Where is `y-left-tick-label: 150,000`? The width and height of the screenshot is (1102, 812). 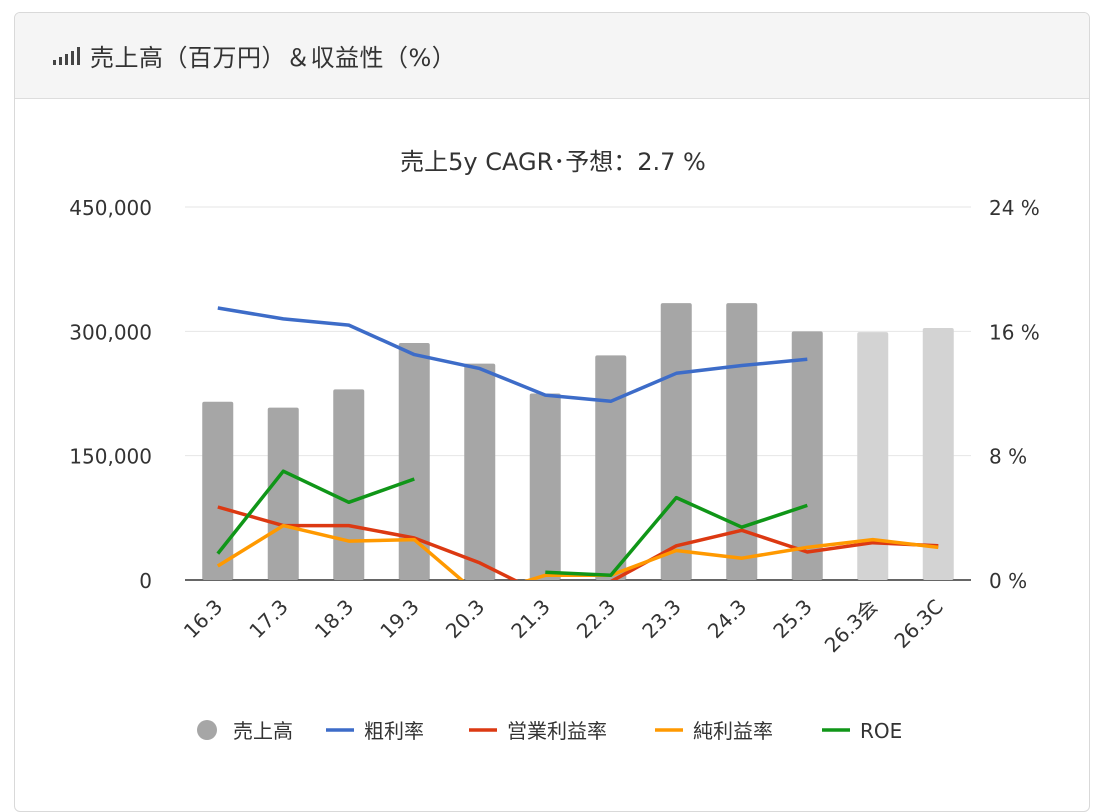
y-left-tick-label: 150,000 is located at coordinates (110, 457).